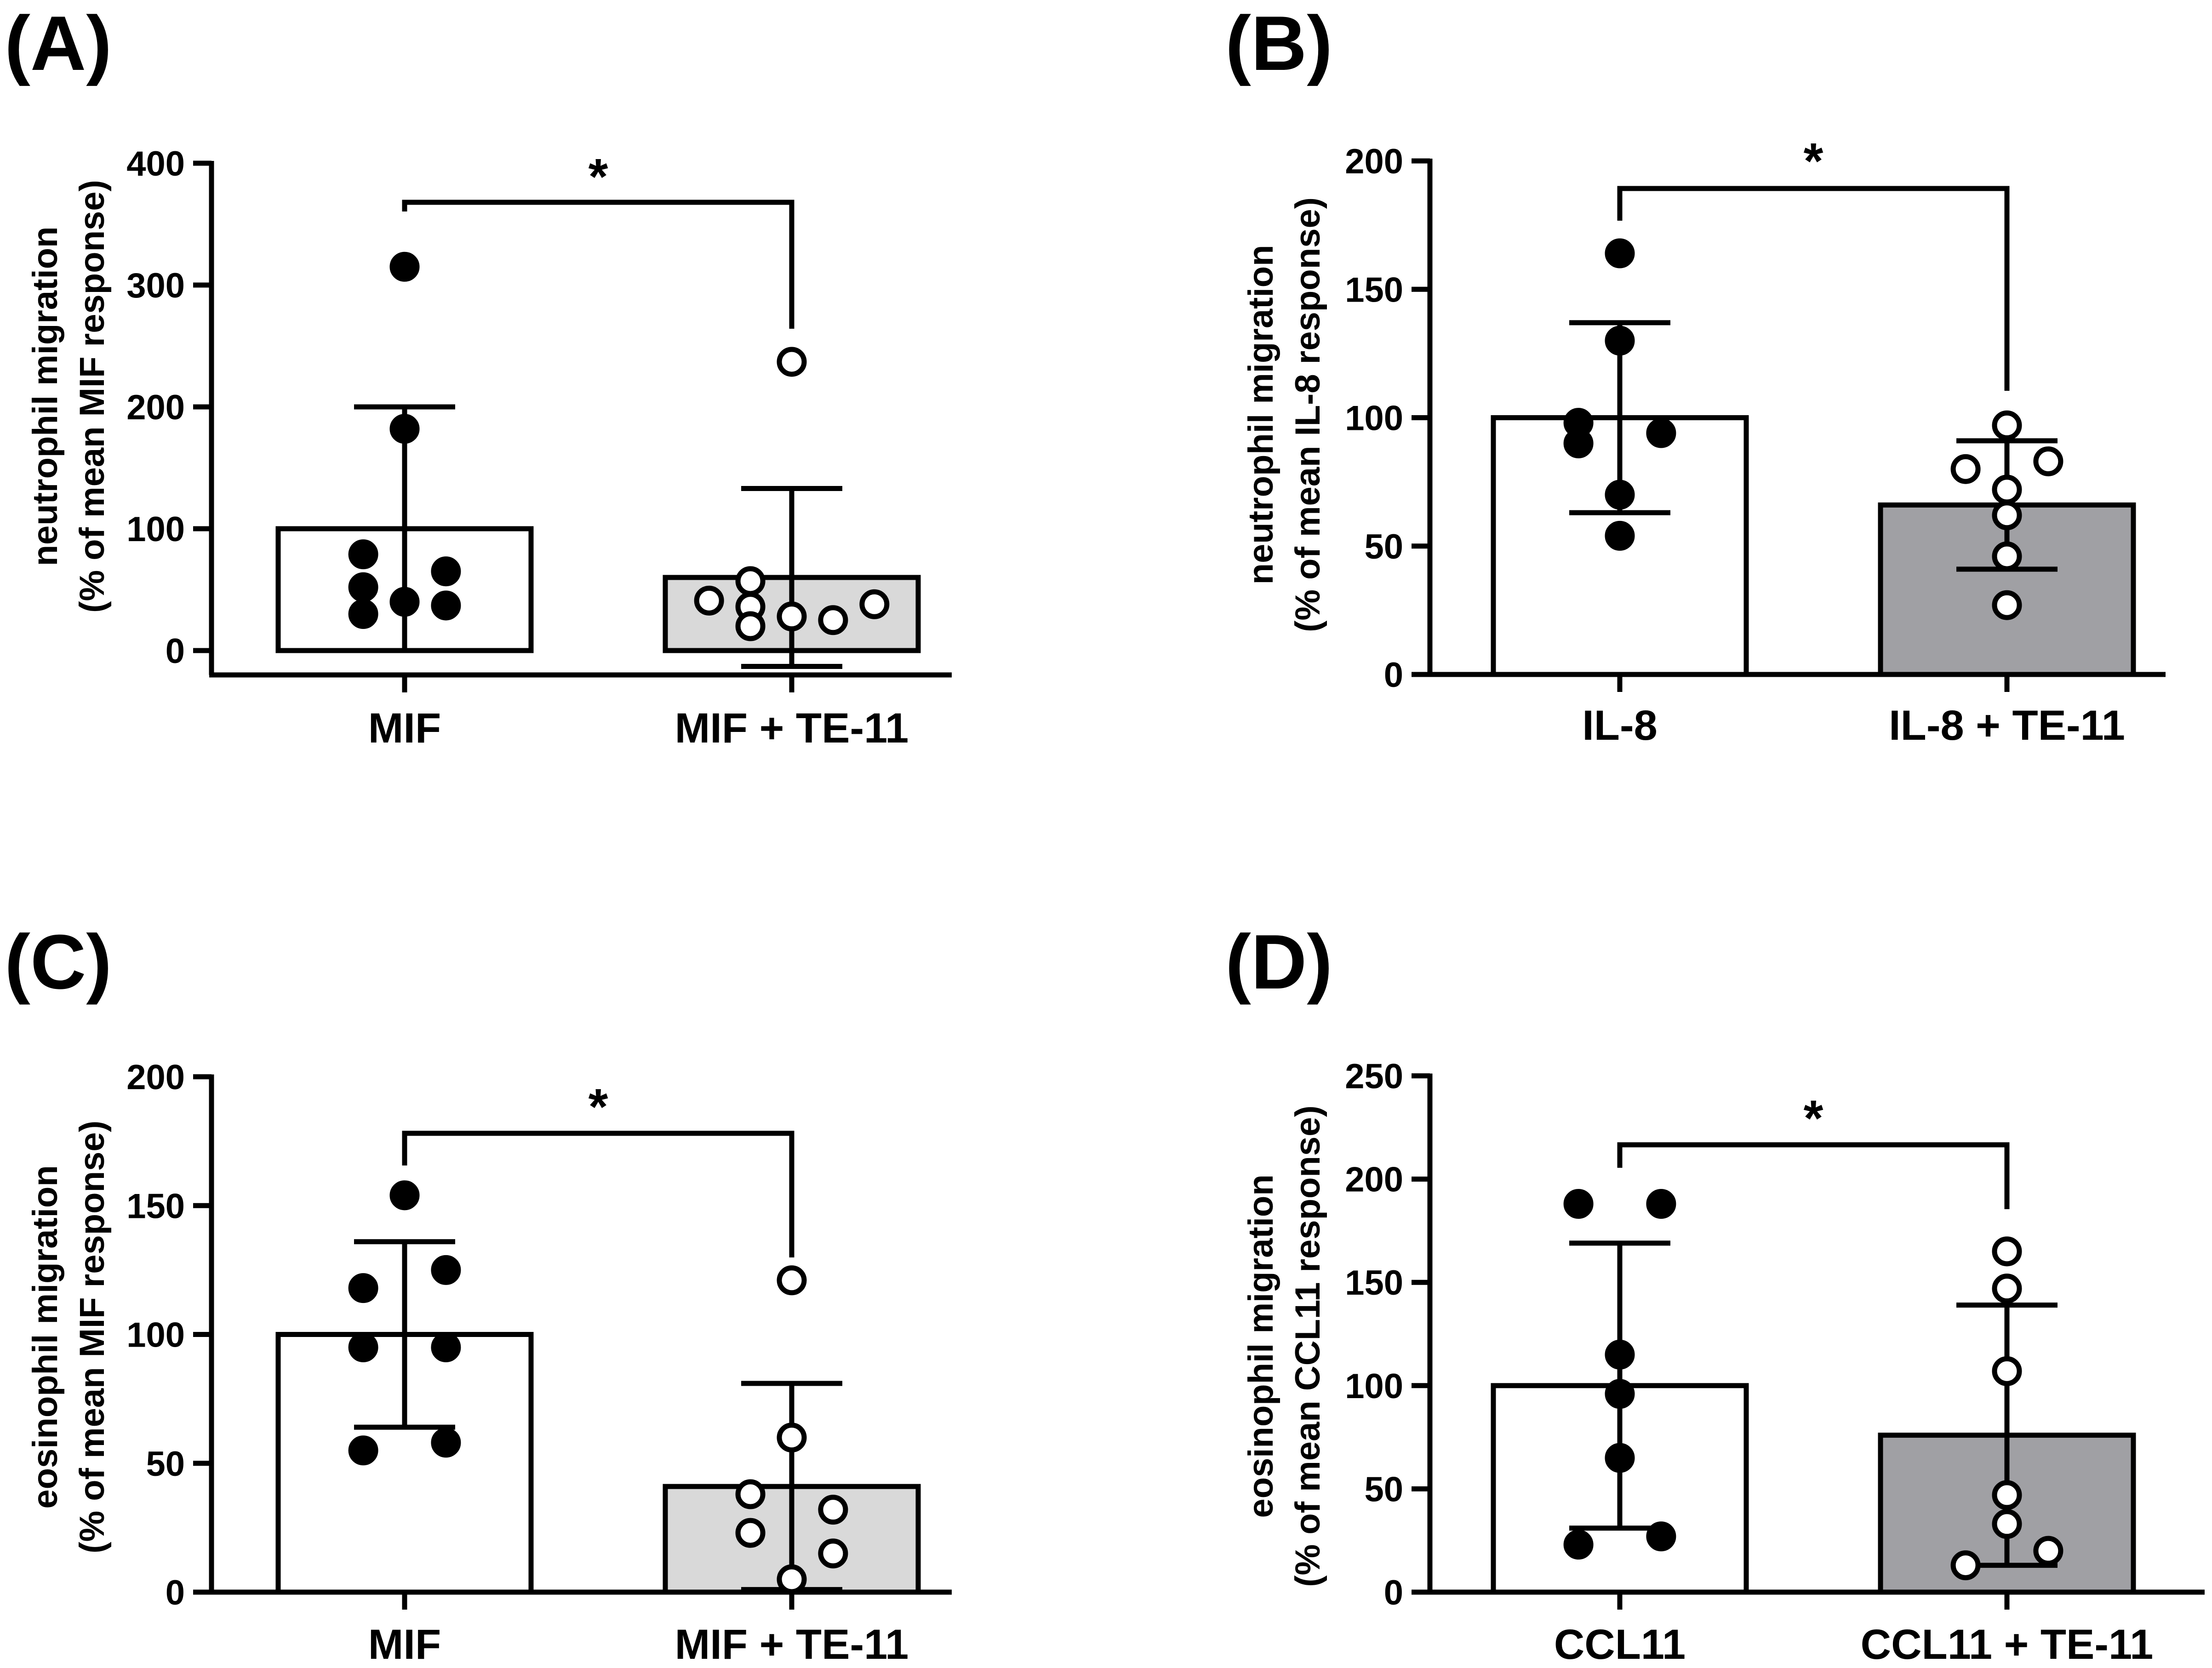 The height and width of the screenshot is (1668, 2212). What do you see at coordinates (155, 285) in the screenshot?
I see `y-tick-label: 300` at bounding box center [155, 285].